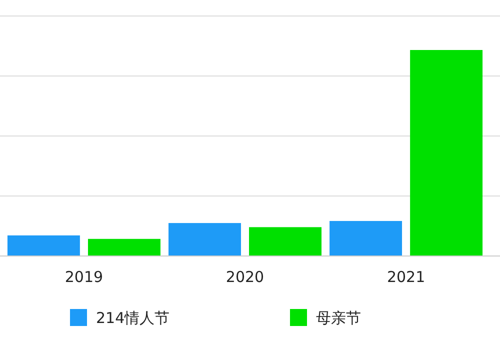 Image resolution: width=500 pixels, height=350 pixels. I want to click on x-tick-label: 2021, so click(406, 277).